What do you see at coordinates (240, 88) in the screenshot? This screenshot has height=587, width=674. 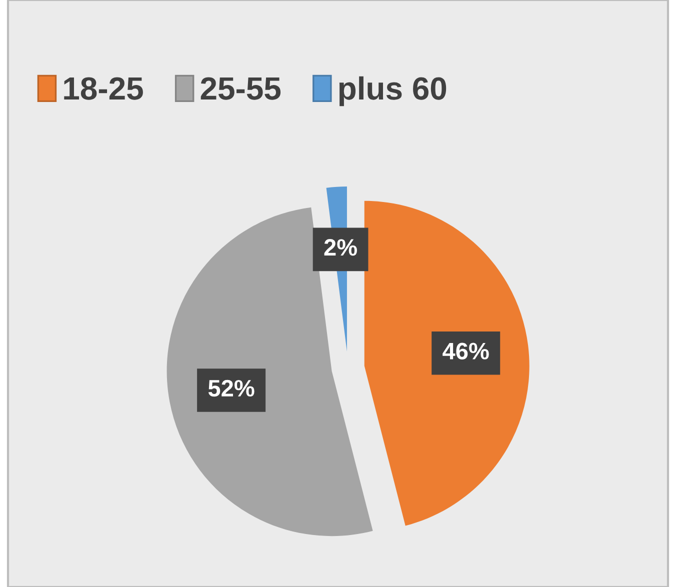 I see `legend-label: 25-55` at bounding box center [240, 88].